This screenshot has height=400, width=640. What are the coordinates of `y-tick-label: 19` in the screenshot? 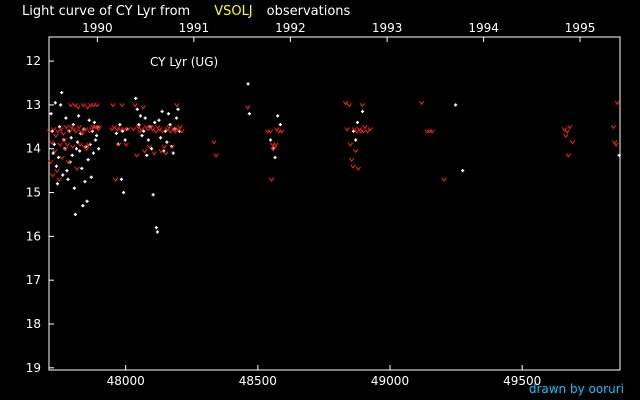 It's located at (33, 368).